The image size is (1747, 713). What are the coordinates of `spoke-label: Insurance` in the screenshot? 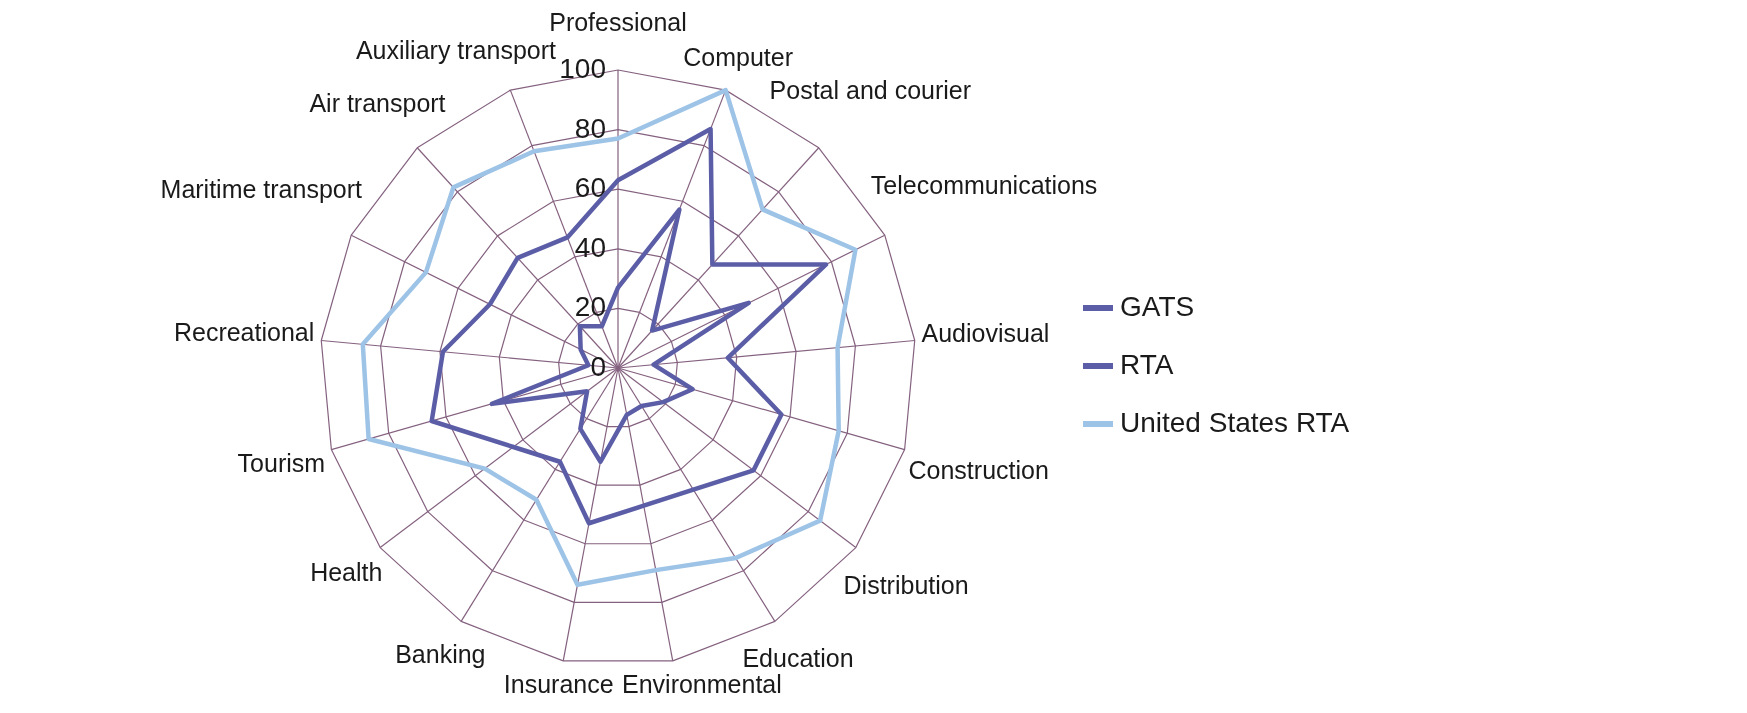 It's located at (558, 684).